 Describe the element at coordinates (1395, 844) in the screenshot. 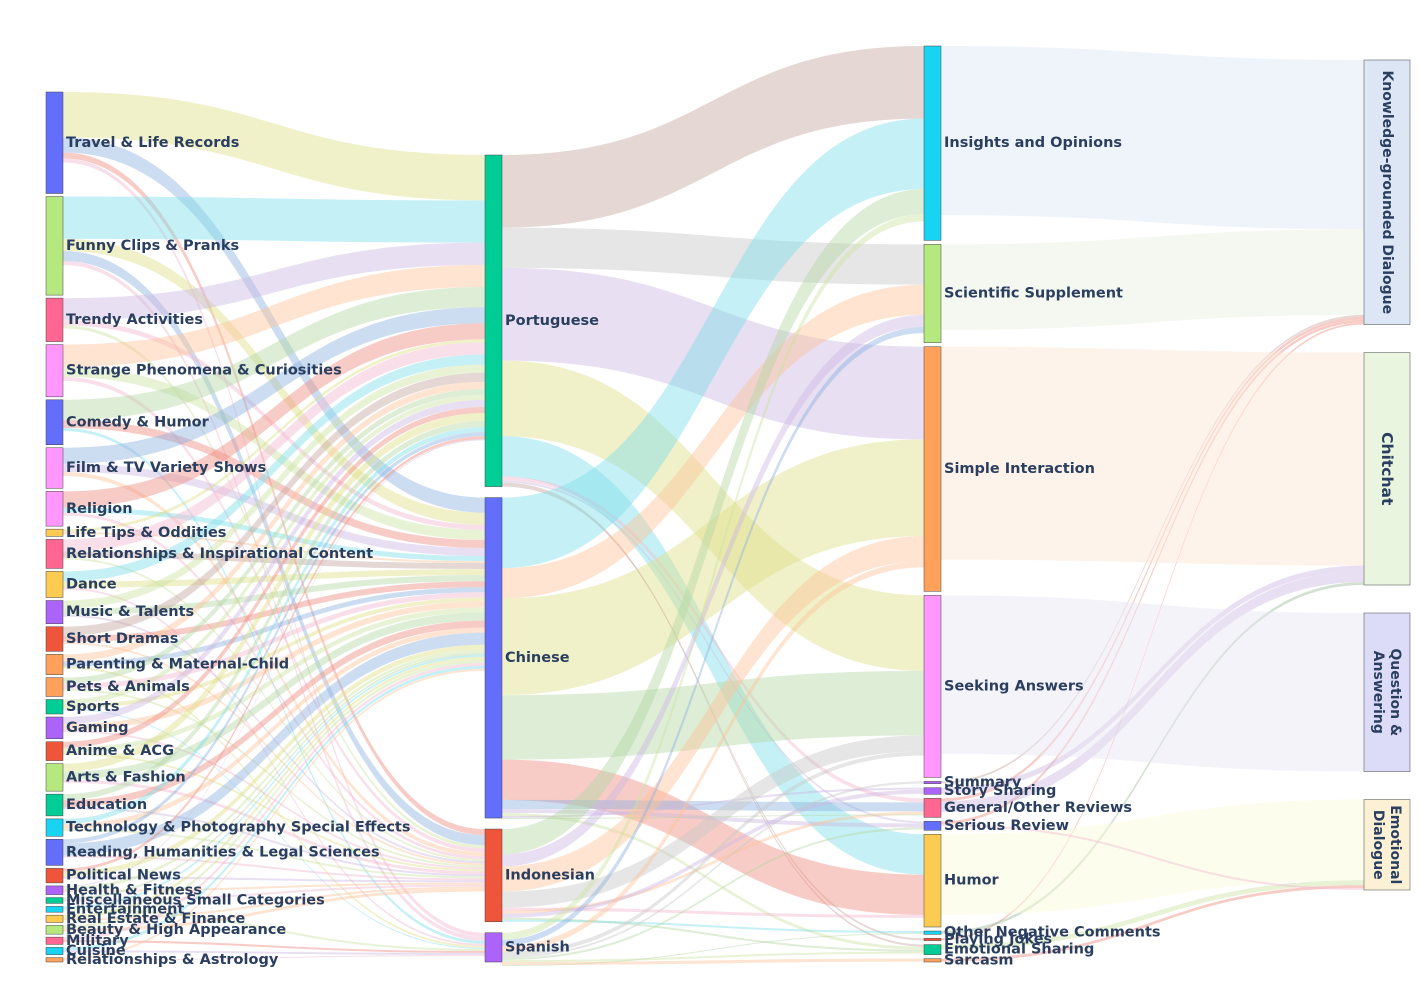

I see `node-label-line: Emotional` at that location.